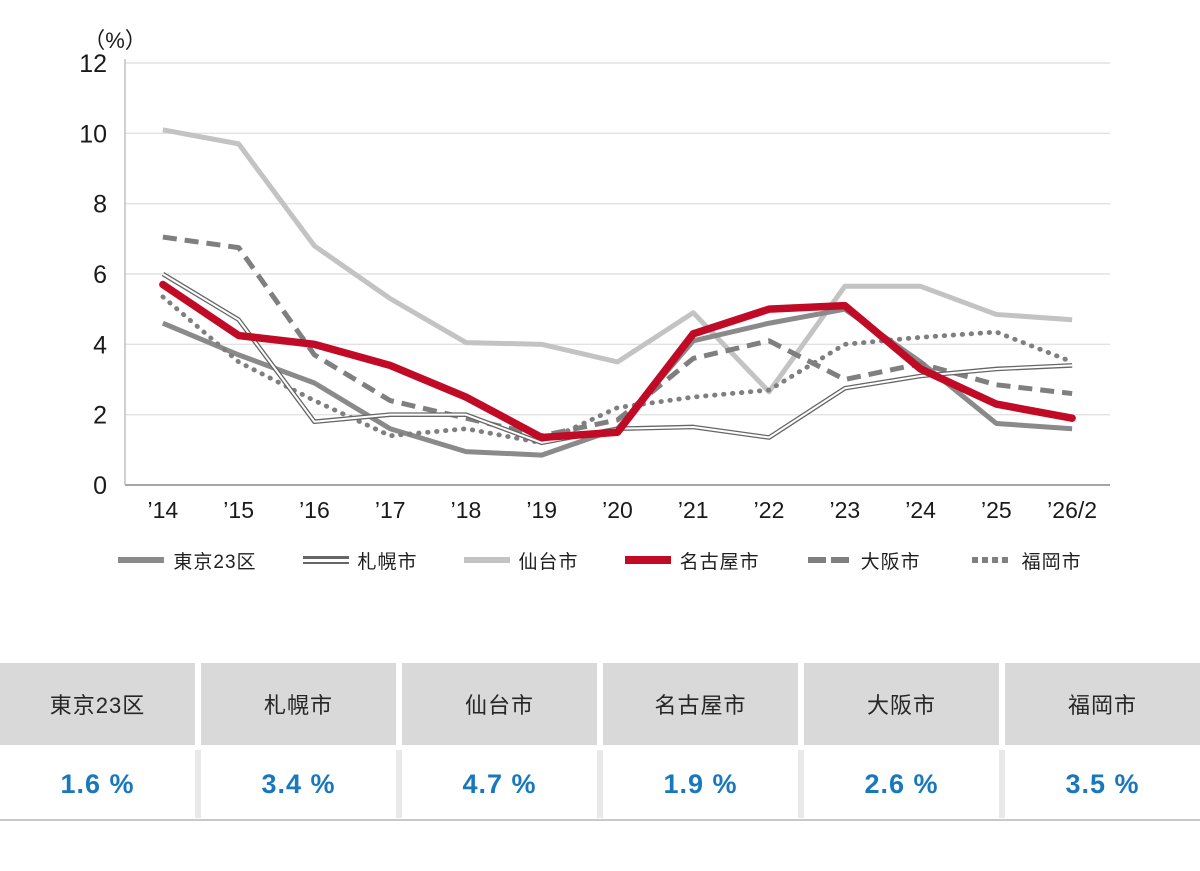 The height and width of the screenshot is (871, 1200). Describe the element at coordinates (499, 704) in the screenshot. I see `city-header-sendai: 仙台市` at that location.